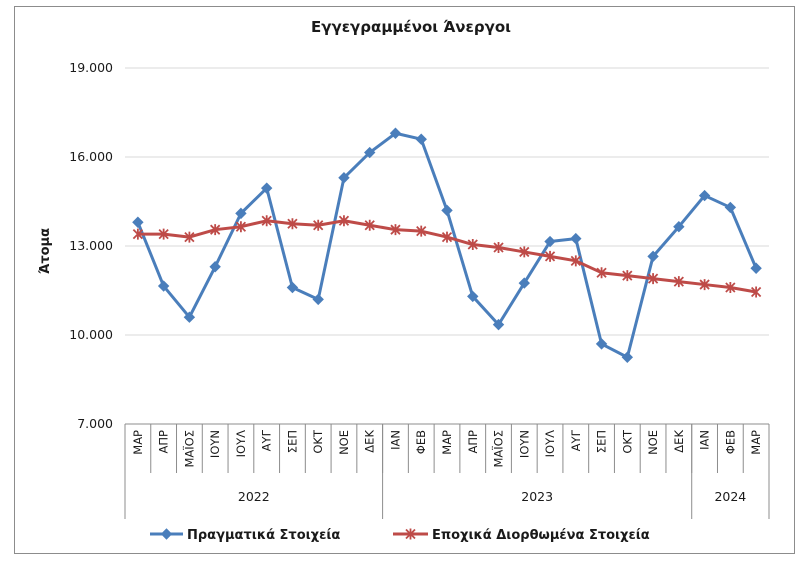 Image resolution: width=811 pixels, height=570 pixels. Describe the element at coordinates (91, 245) in the screenshot. I see `y-tick-label: 13.000` at that location.